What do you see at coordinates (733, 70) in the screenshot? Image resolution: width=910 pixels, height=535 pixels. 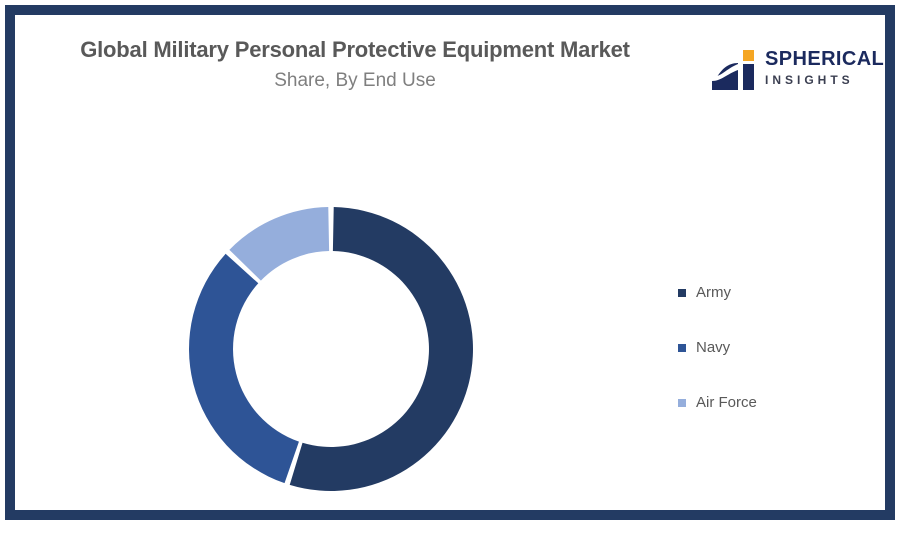 I see `spherical-logo-mark-icon` at bounding box center [733, 70].